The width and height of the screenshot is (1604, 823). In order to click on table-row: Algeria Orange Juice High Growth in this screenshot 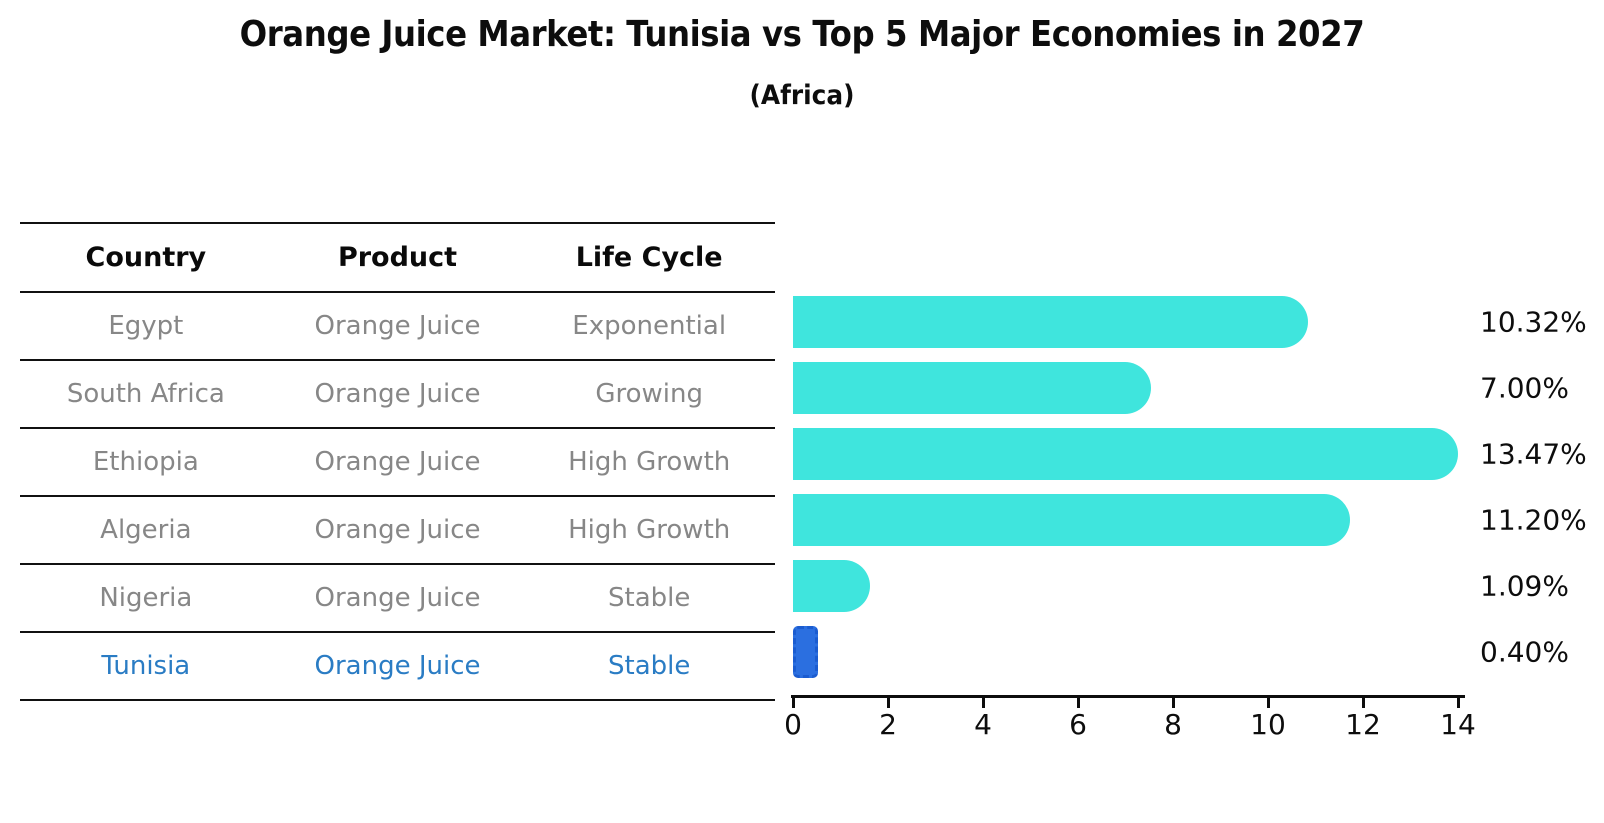, I will do `click(397, 531)`.